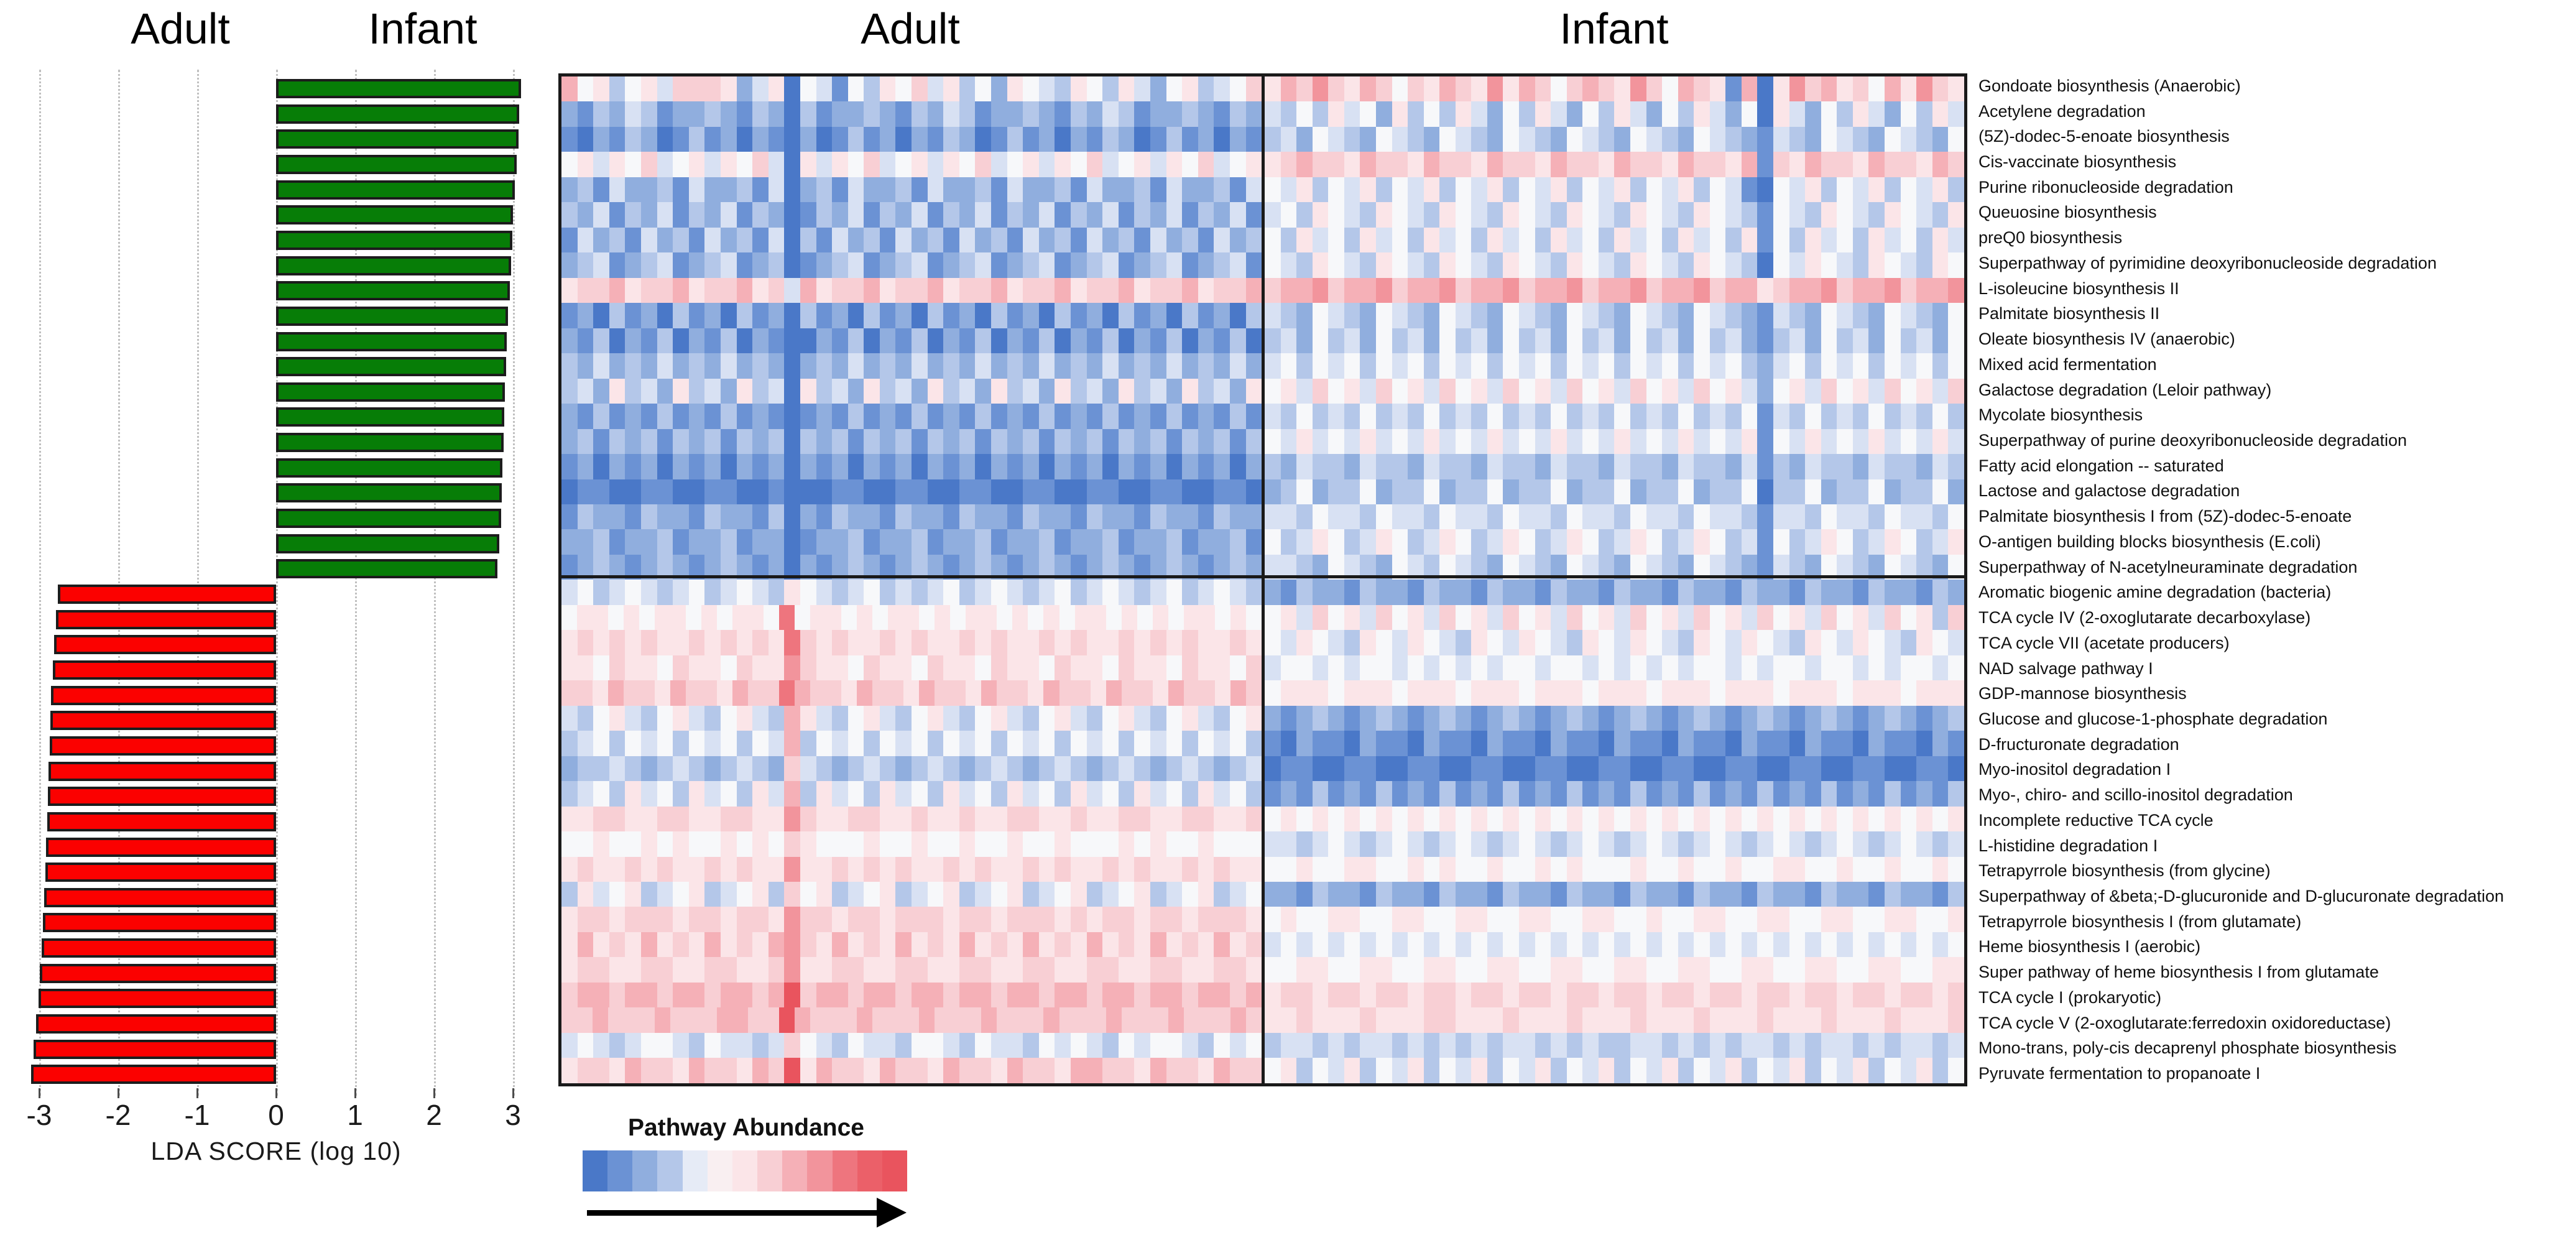  Describe the element at coordinates (2089, 946) in the screenshot. I see `heatmap-row-label: Heme biosynthesis I (aerobic)` at that location.